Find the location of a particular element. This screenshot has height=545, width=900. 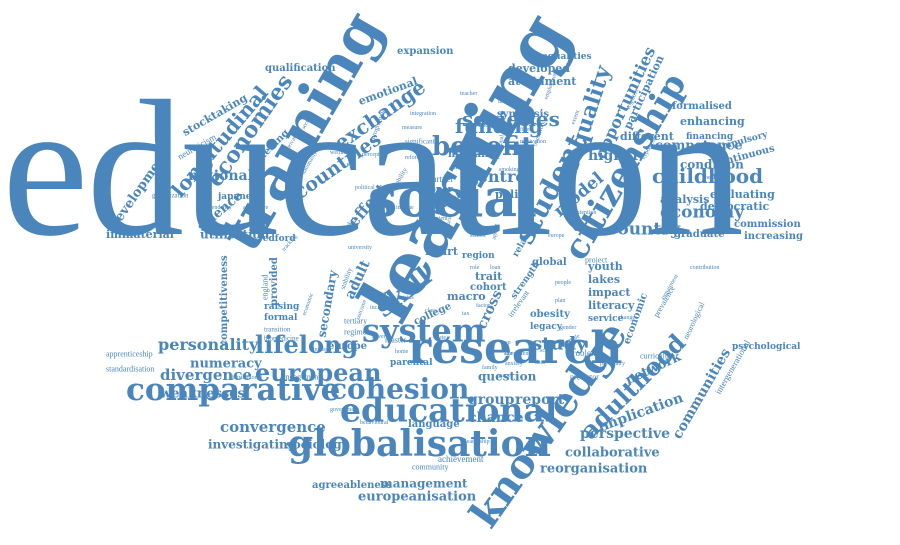

word-literacy: literacy is located at coordinates (611, 306).